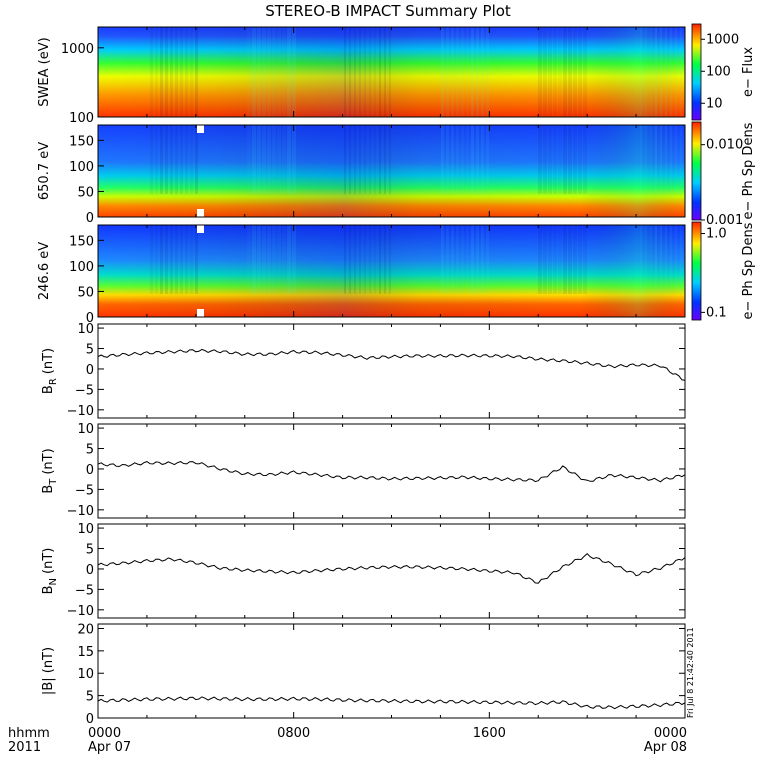  I want to click on colorbar-tick-label: 100, so click(718, 71).